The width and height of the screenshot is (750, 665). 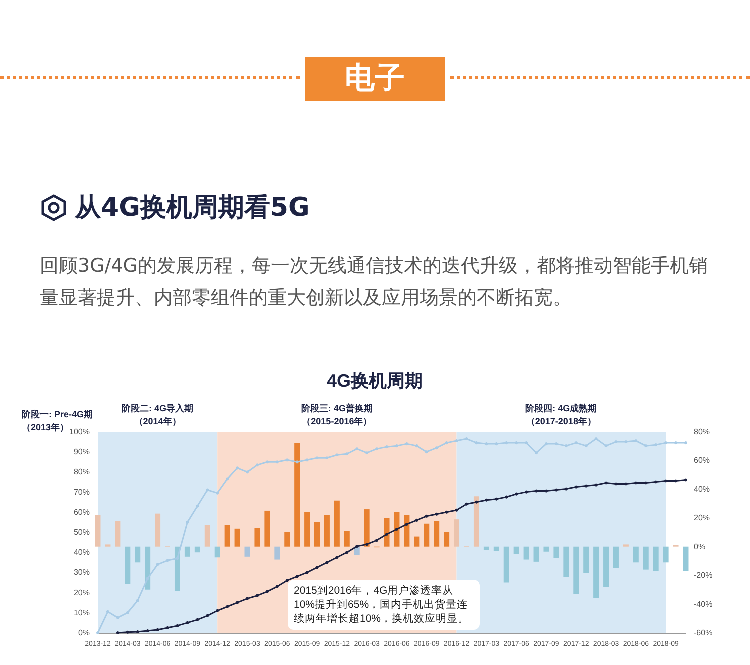 What do you see at coordinates (702, 489) in the screenshot?
I see `y2-tick-label: 40%` at bounding box center [702, 489].